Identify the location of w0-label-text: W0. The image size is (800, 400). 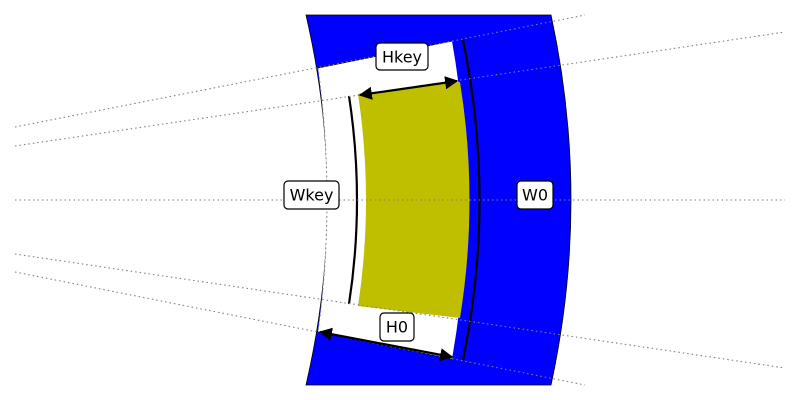
(535, 195).